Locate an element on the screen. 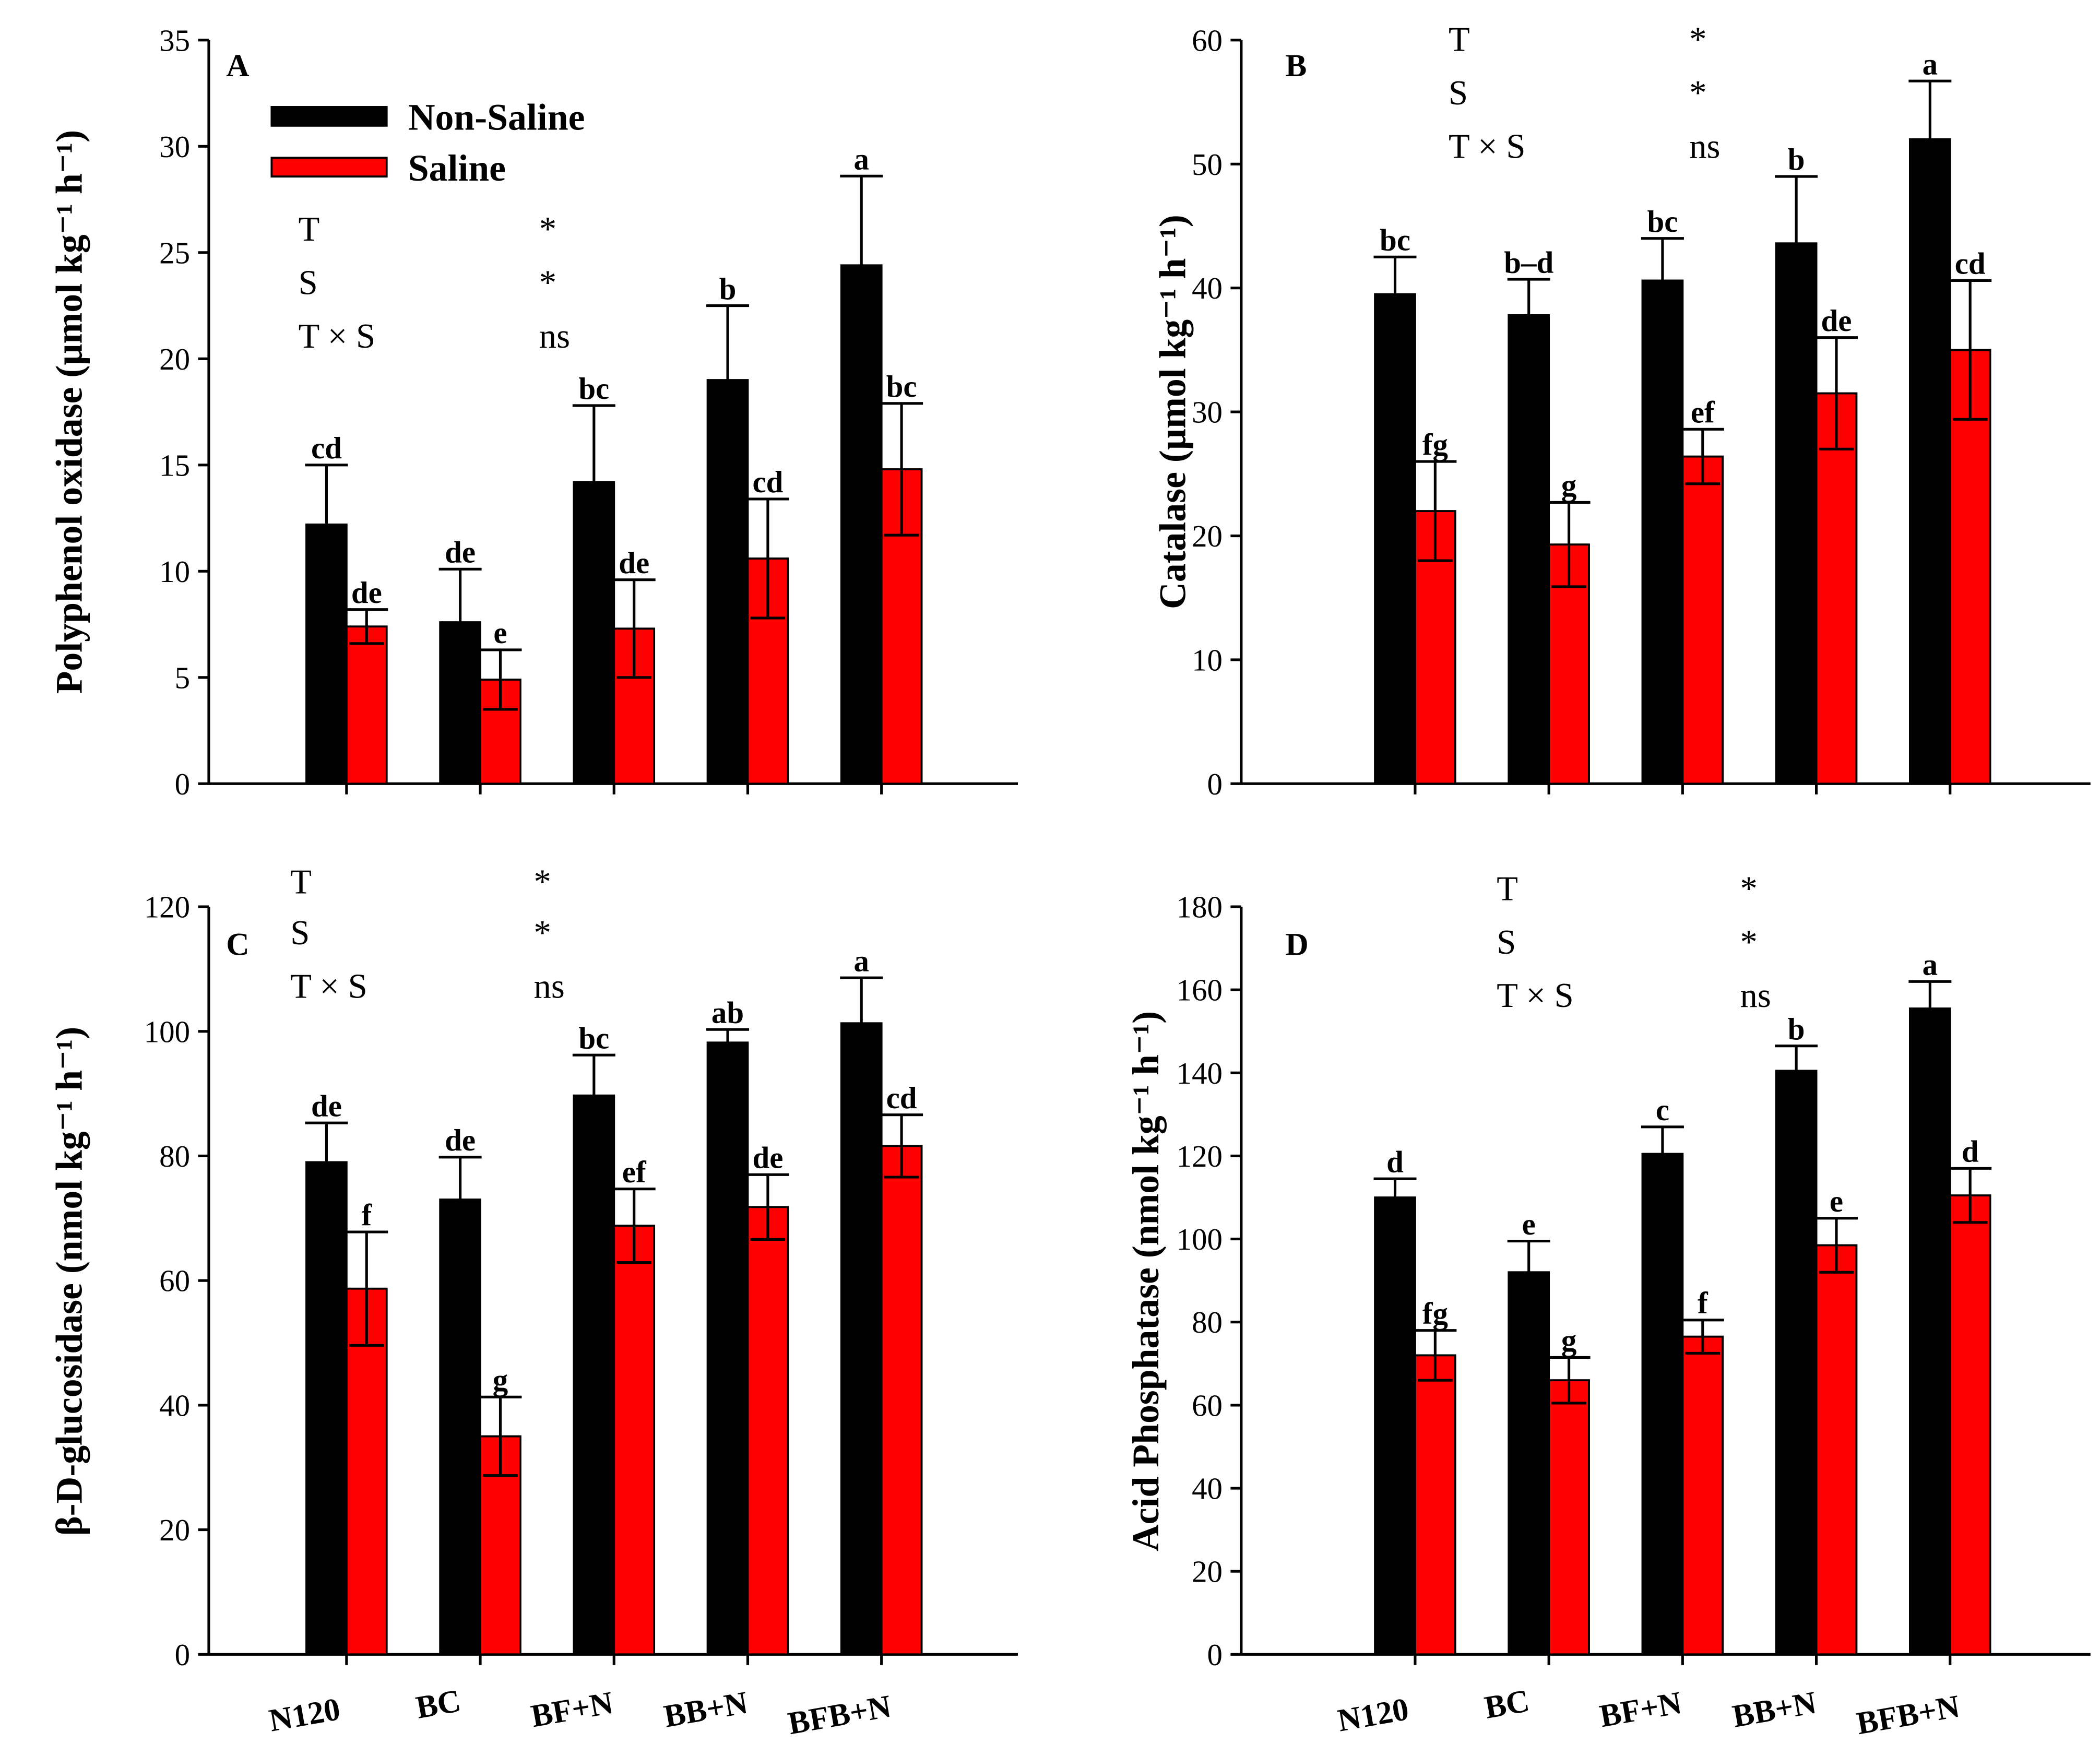  legend-label: Non-Saline is located at coordinates (496, 117).